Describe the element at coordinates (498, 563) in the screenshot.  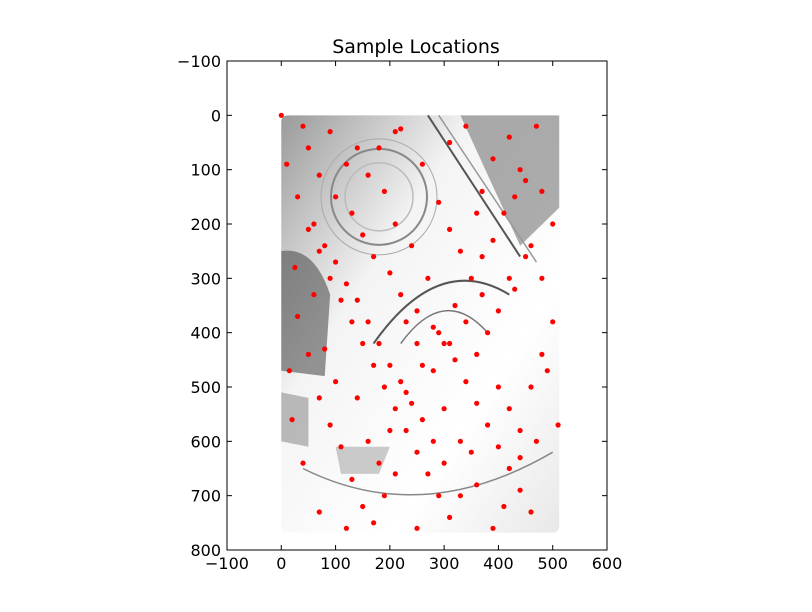
I see `x-tick-label: 400` at that location.